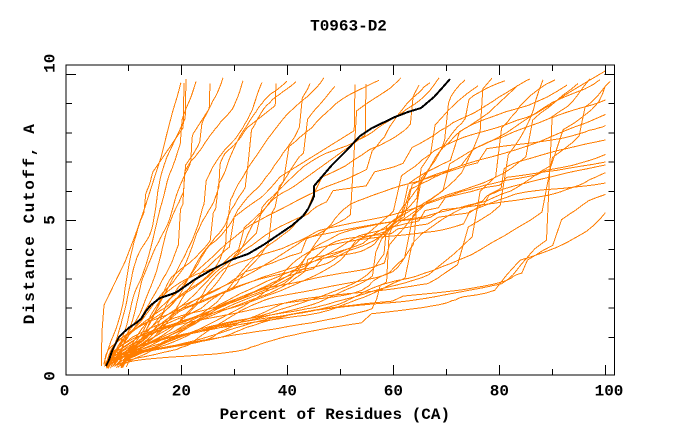 This screenshot has width=680, height=445. Describe the element at coordinates (335, 415) in the screenshot. I see `svg-text: Percent of Residues (CA)` at that location.